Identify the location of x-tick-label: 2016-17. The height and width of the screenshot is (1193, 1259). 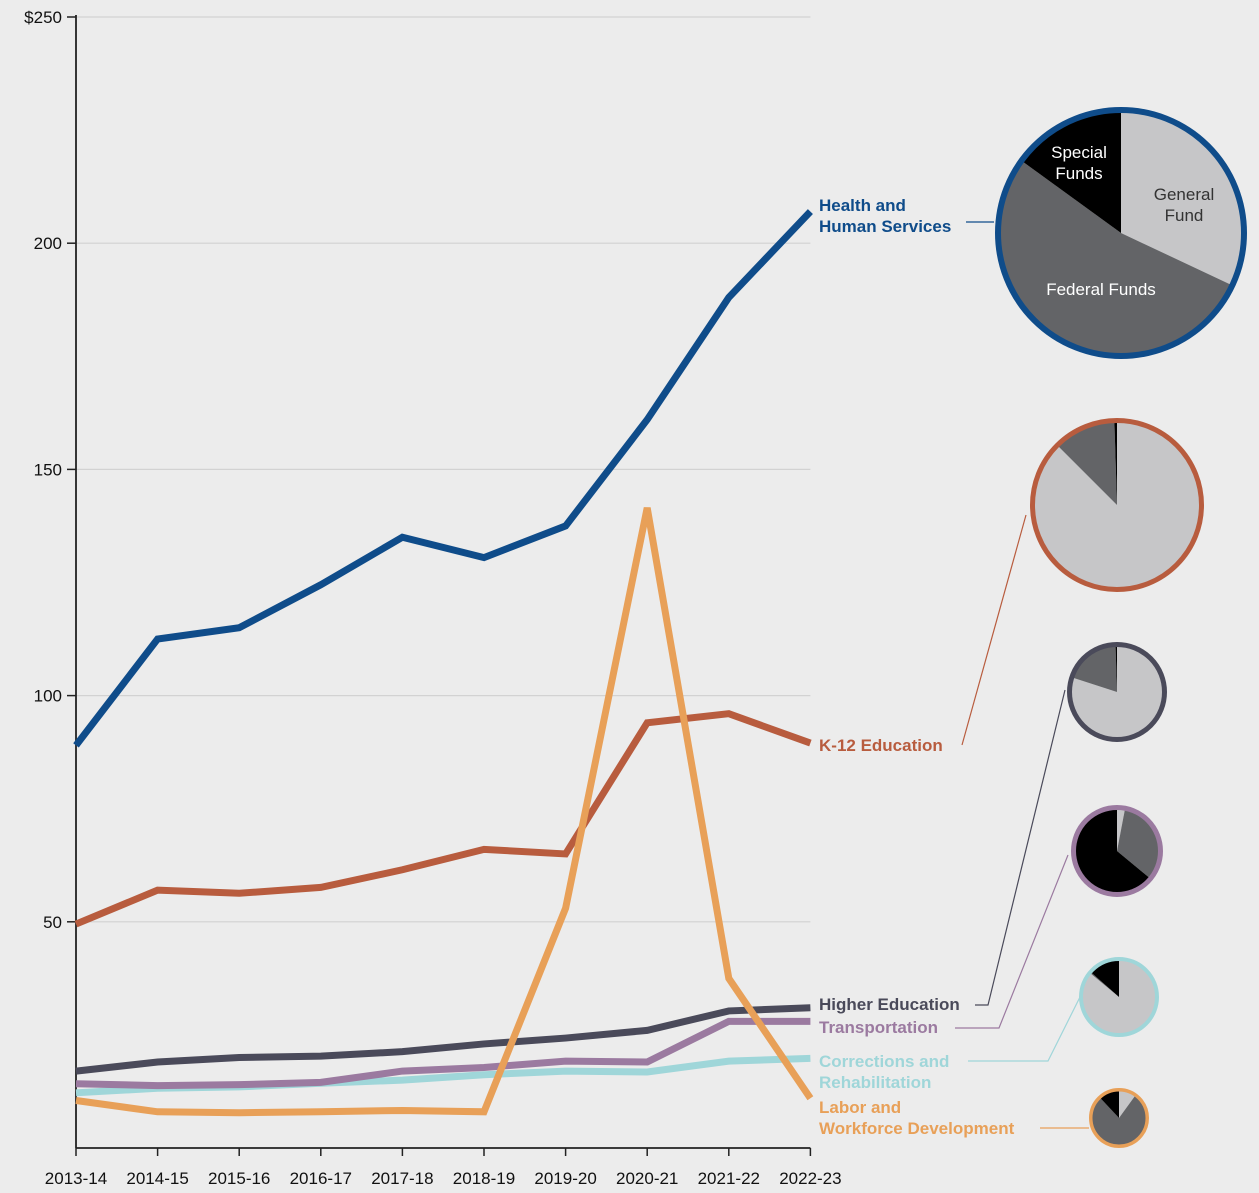
(321, 1178).